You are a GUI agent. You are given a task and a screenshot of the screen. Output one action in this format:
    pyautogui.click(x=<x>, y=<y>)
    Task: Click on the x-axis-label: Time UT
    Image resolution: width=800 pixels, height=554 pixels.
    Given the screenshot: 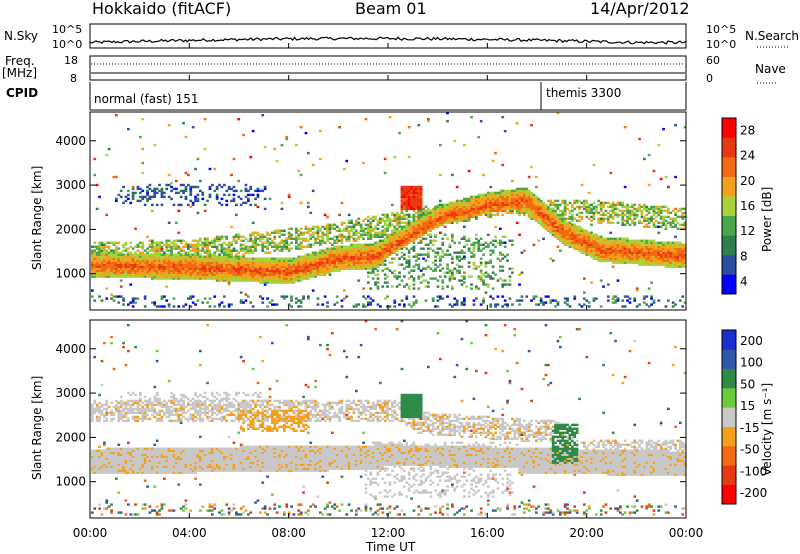 What is the action you would take?
    pyautogui.click(x=391, y=547)
    